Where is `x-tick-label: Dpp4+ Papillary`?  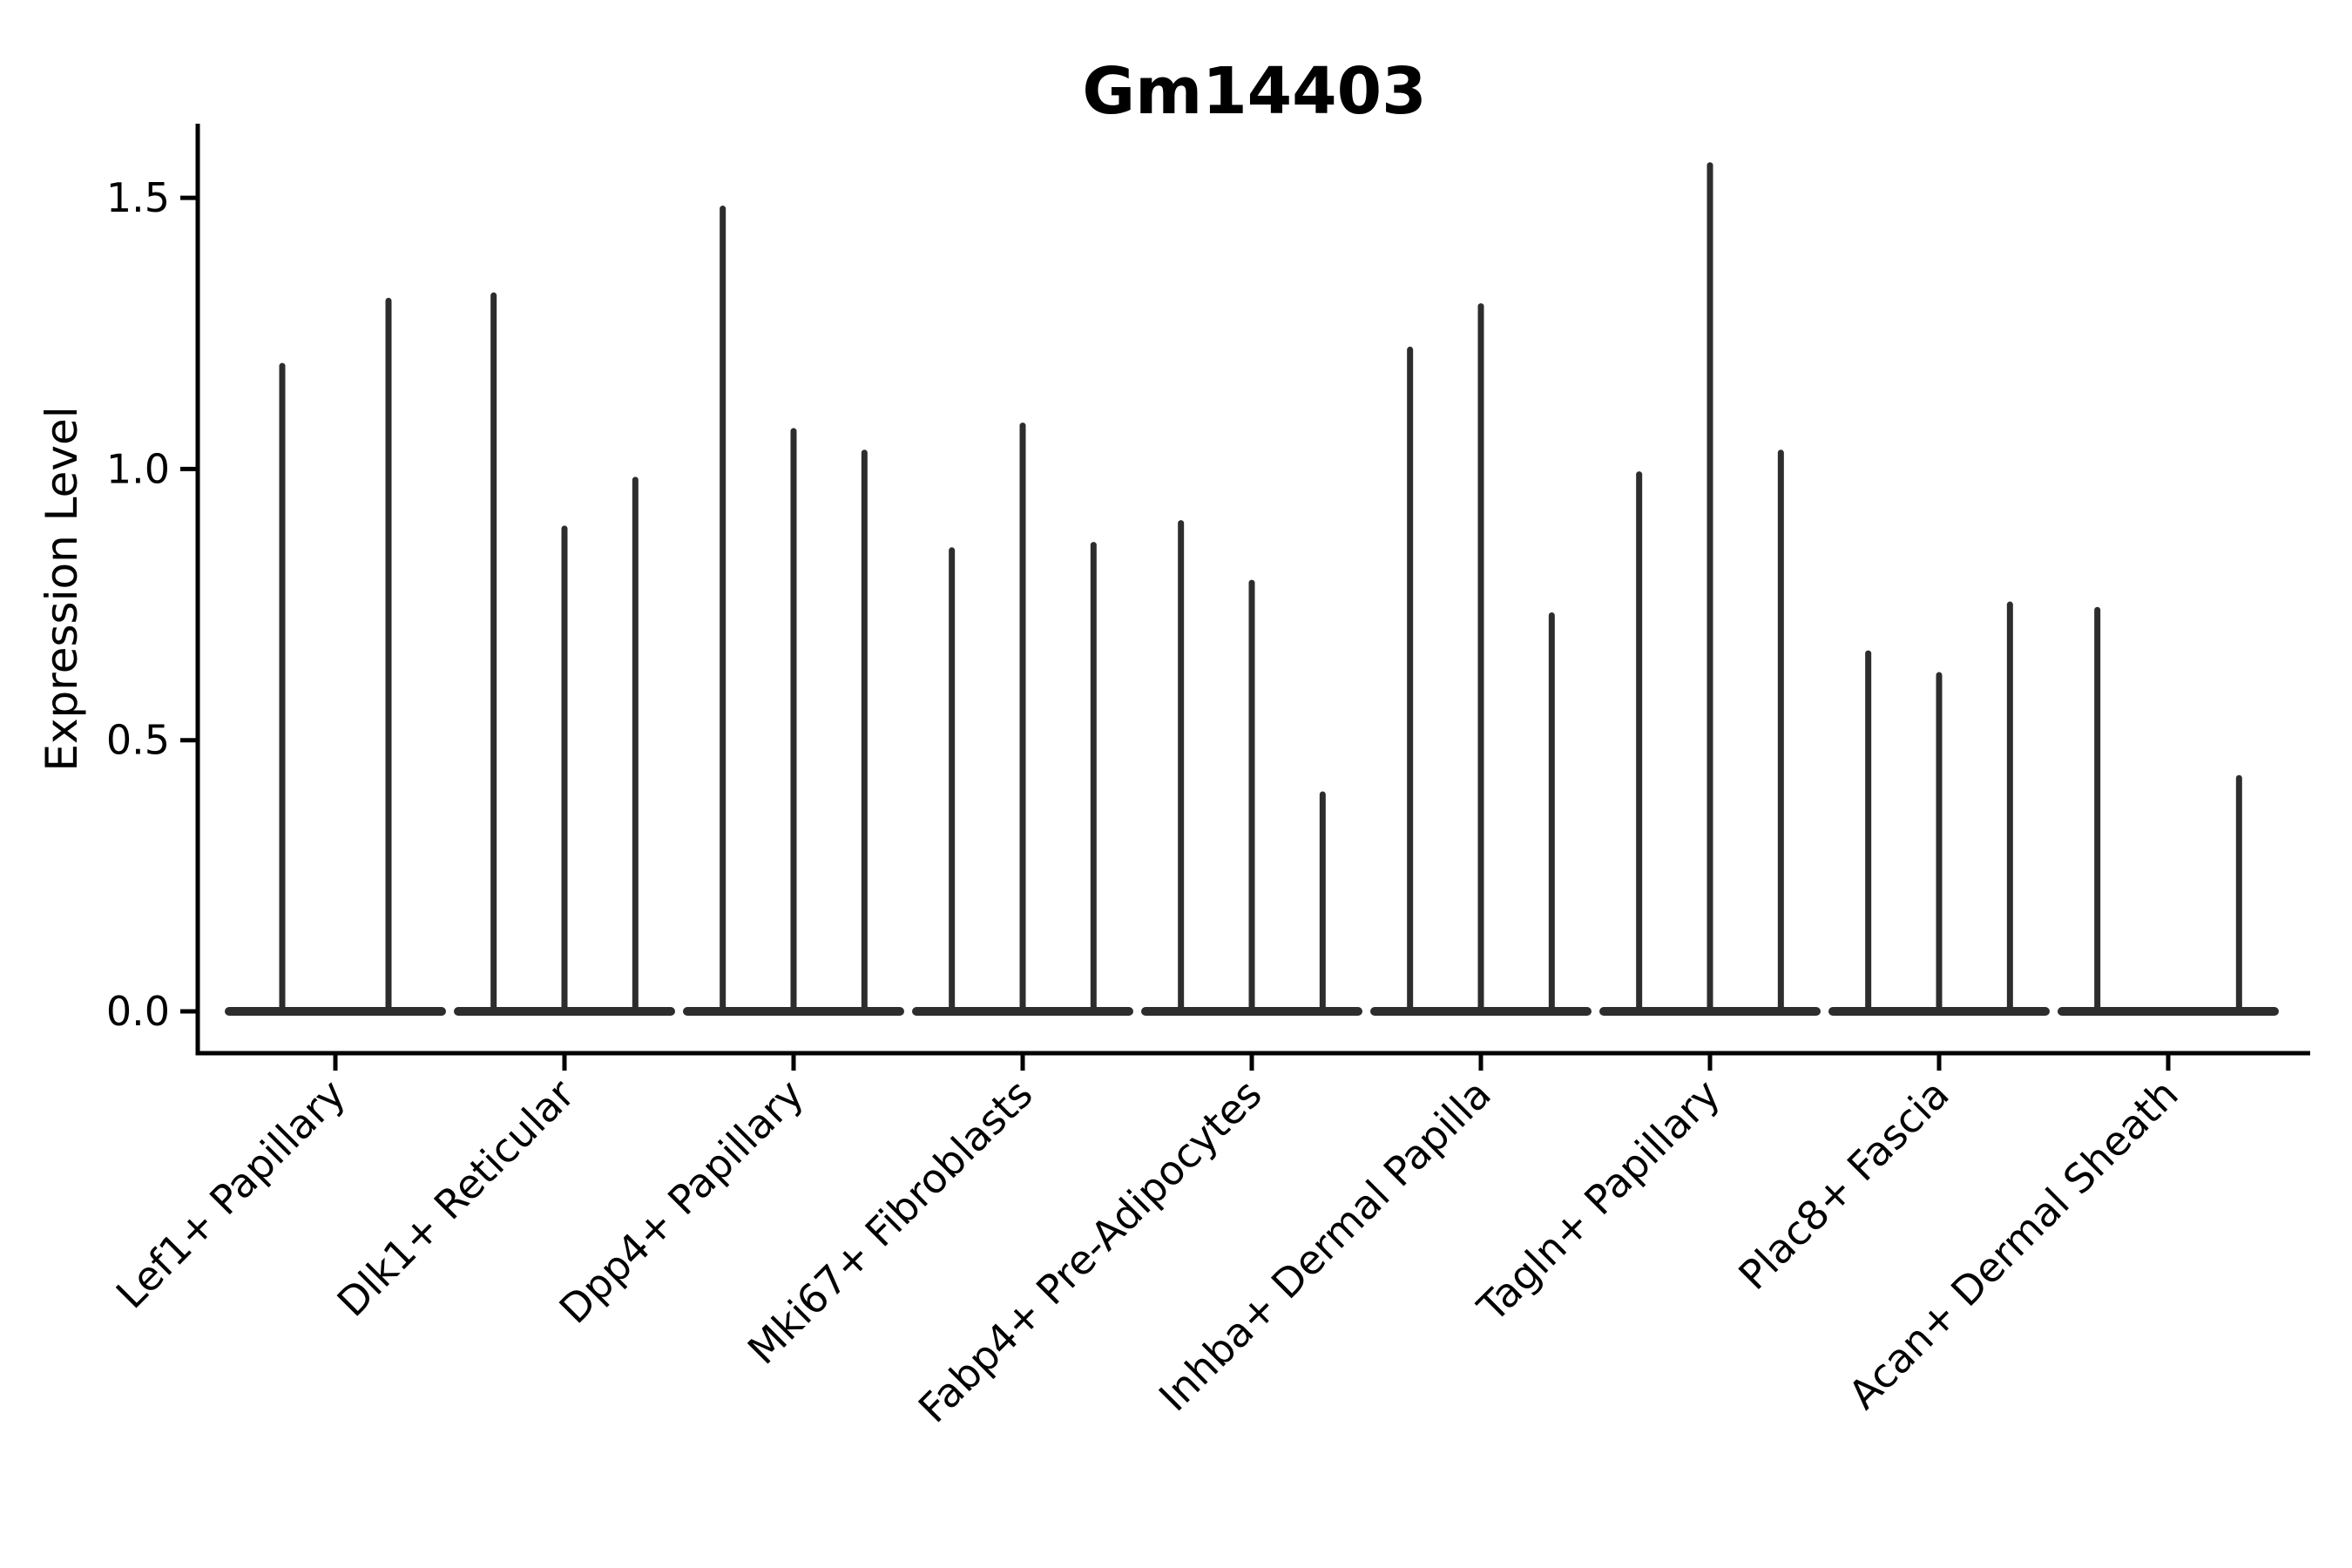
x-tick-label: Dpp4+ Papillary is located at coordinates (682, 1202).